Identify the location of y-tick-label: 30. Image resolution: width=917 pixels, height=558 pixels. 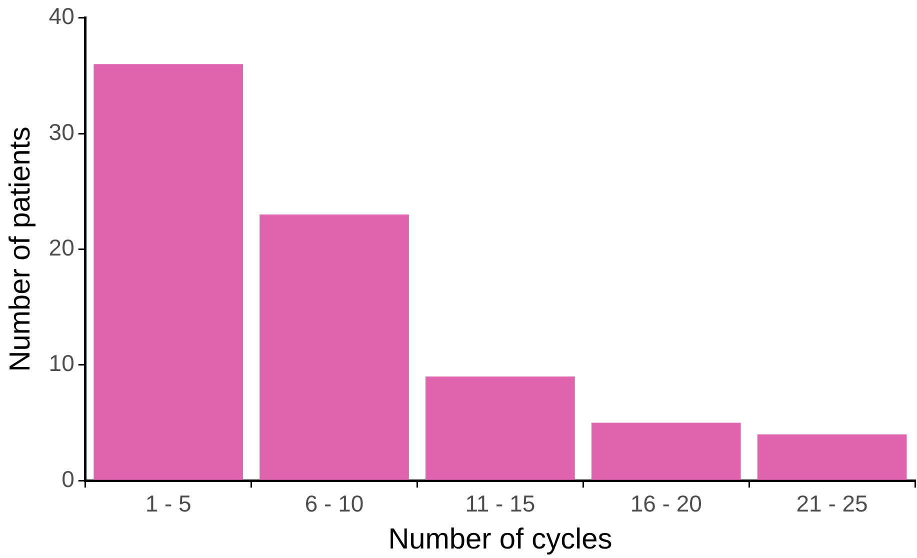
(61, 131).